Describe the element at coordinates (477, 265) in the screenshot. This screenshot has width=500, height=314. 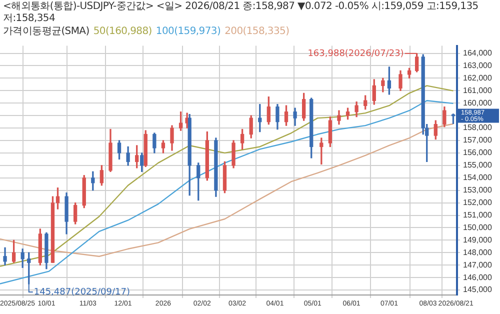
I see `y-tick-label: 147,000` at that location.